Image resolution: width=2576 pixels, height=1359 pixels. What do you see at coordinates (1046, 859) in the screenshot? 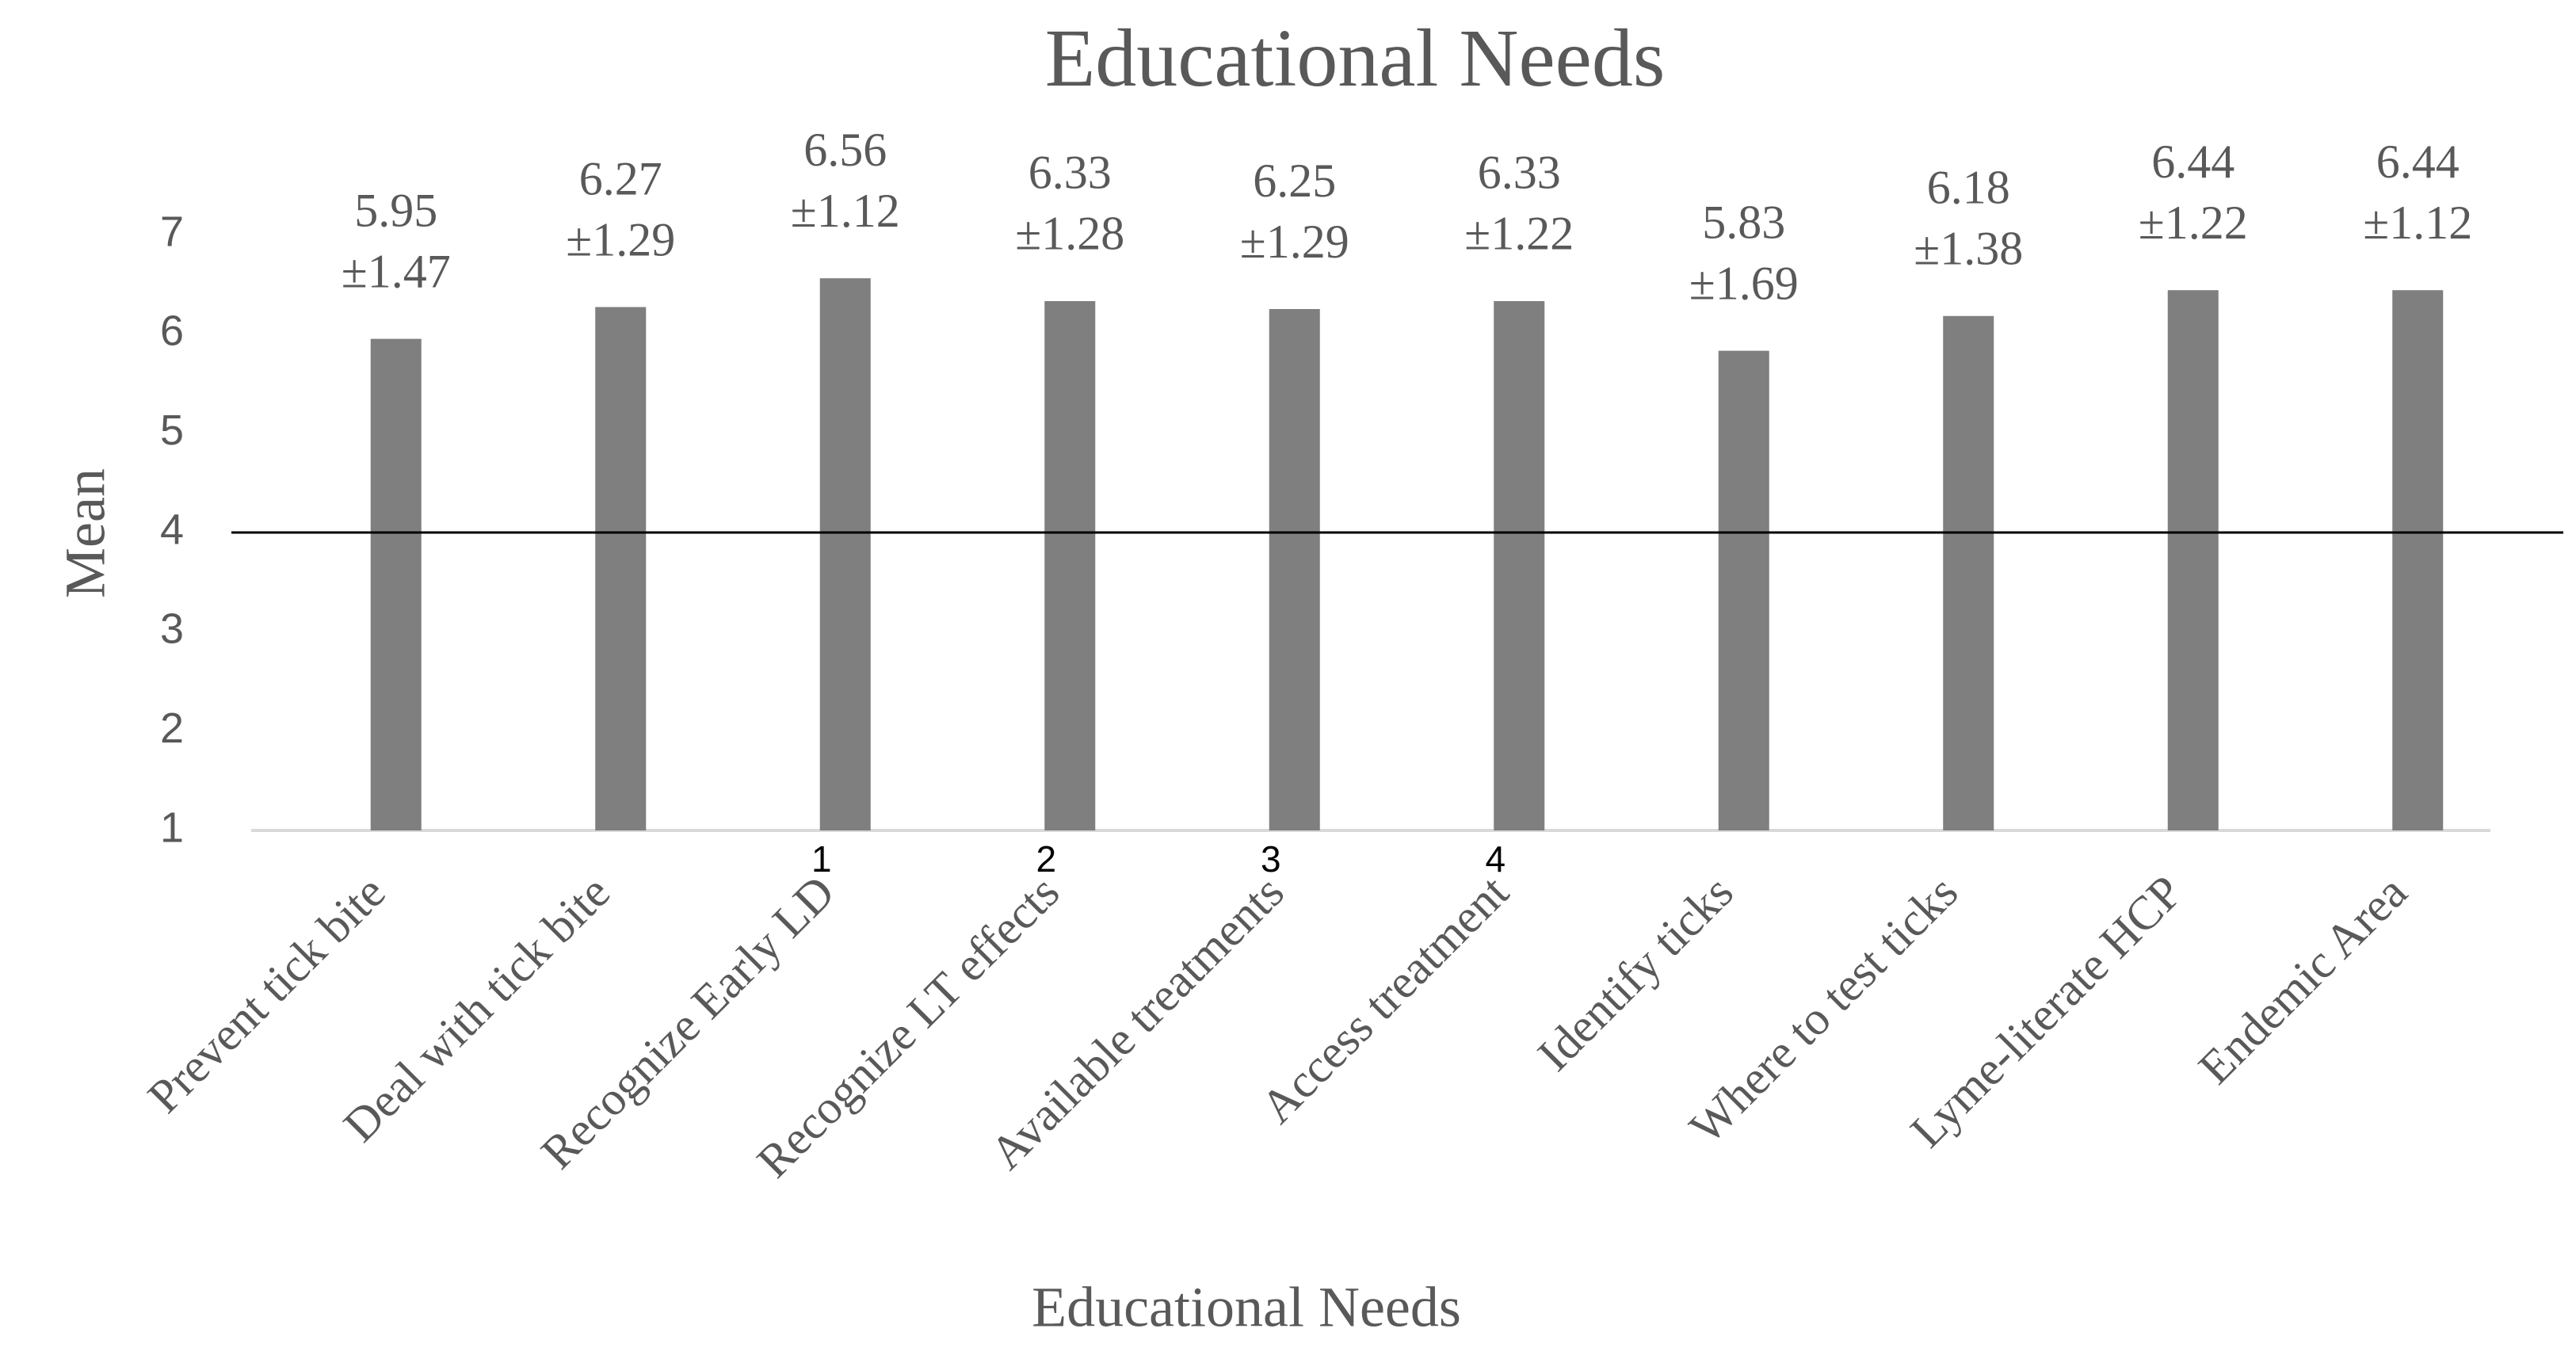
I see `footnote-mark: 2` at bounding box center [1046, 859].